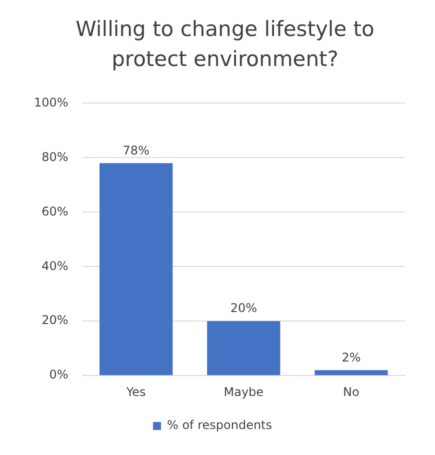 The height and width of the screenshot is (455, 435). I want to click on y-tick-label: 0%, so click(58, 375).